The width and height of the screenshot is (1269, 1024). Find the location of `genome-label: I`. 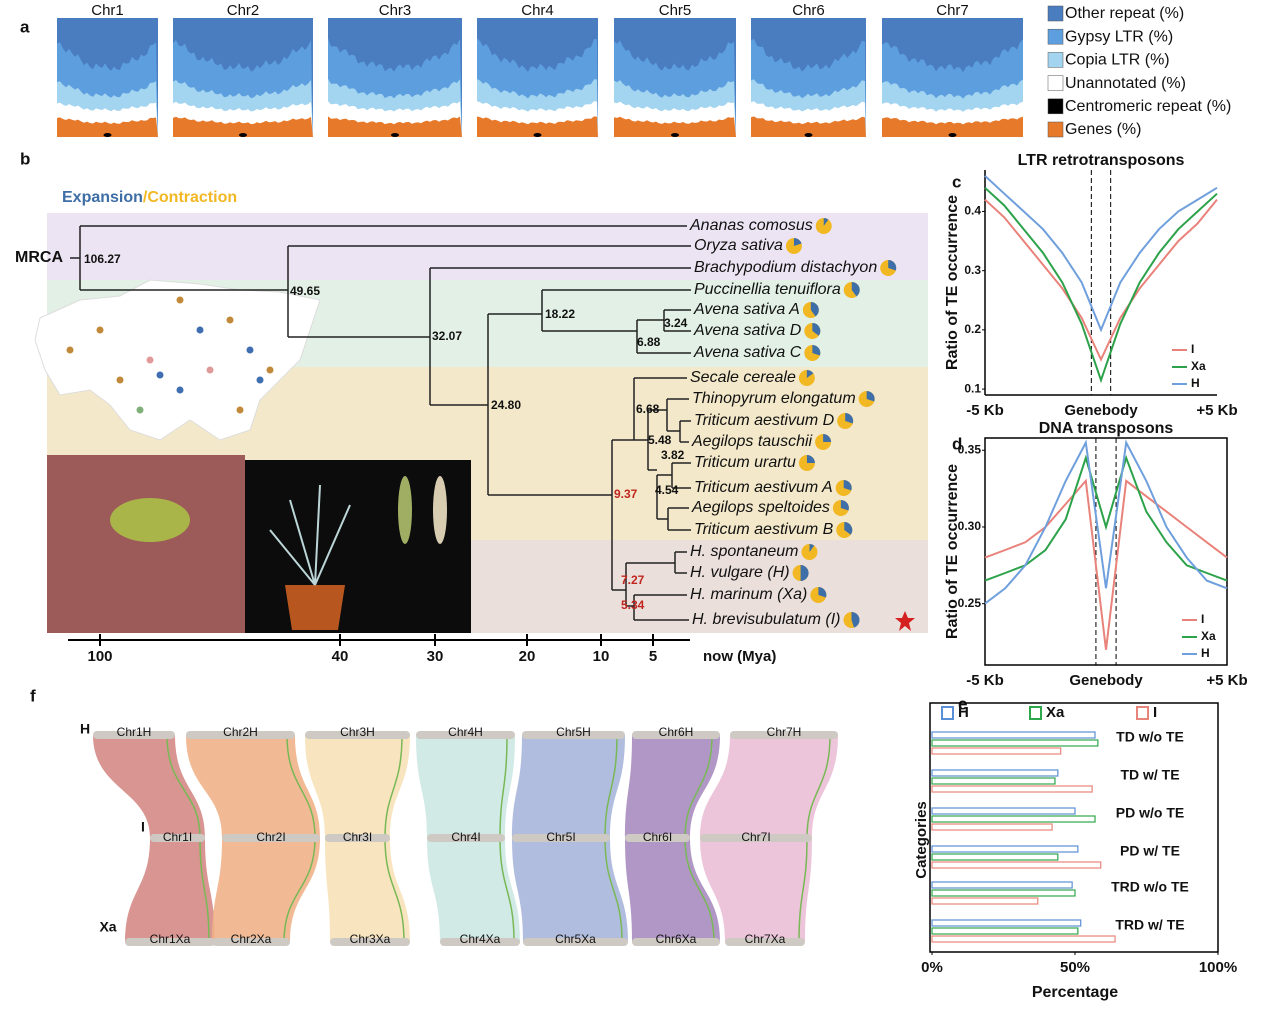

genome-label: I is located at coordinates (143, 827).